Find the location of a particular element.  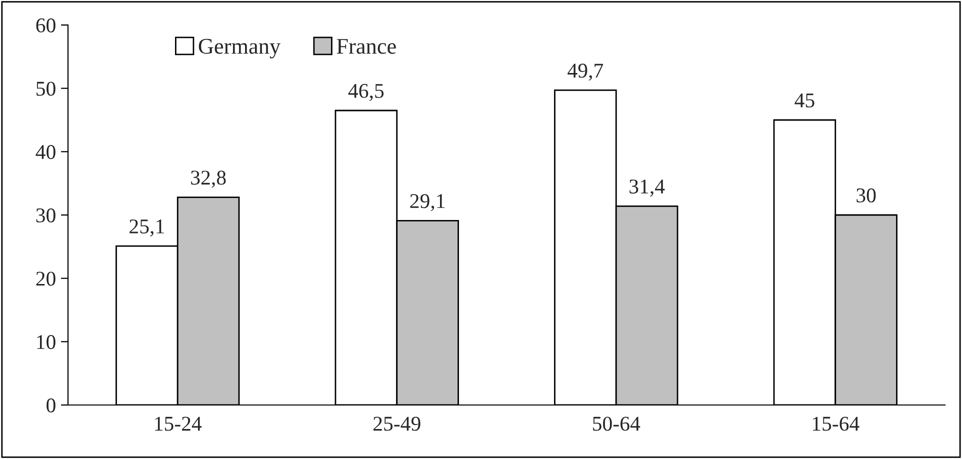

data-label: 46,5 is located at coordinates (366, 92).